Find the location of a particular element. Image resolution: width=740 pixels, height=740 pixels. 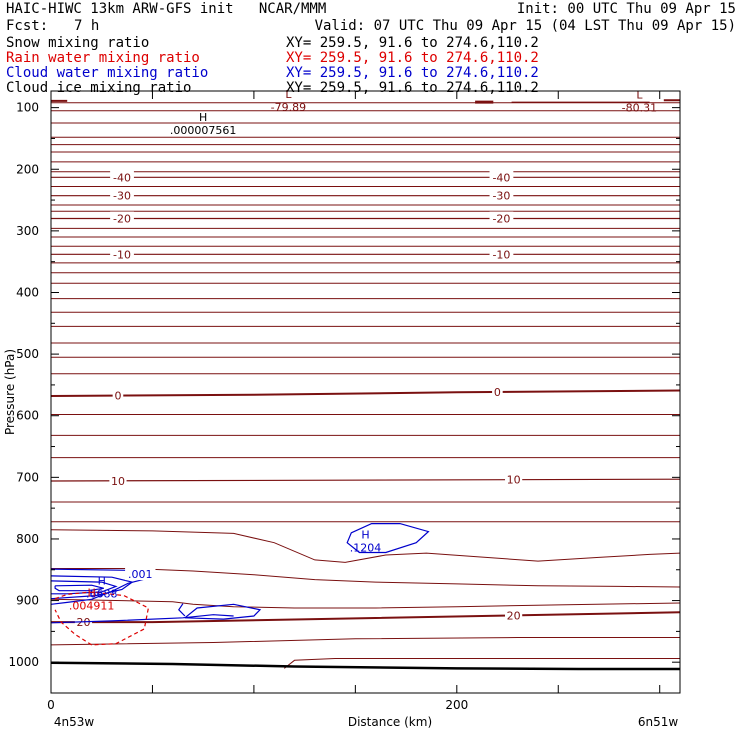

rain-water-contour is located at coordinates (102, 618).